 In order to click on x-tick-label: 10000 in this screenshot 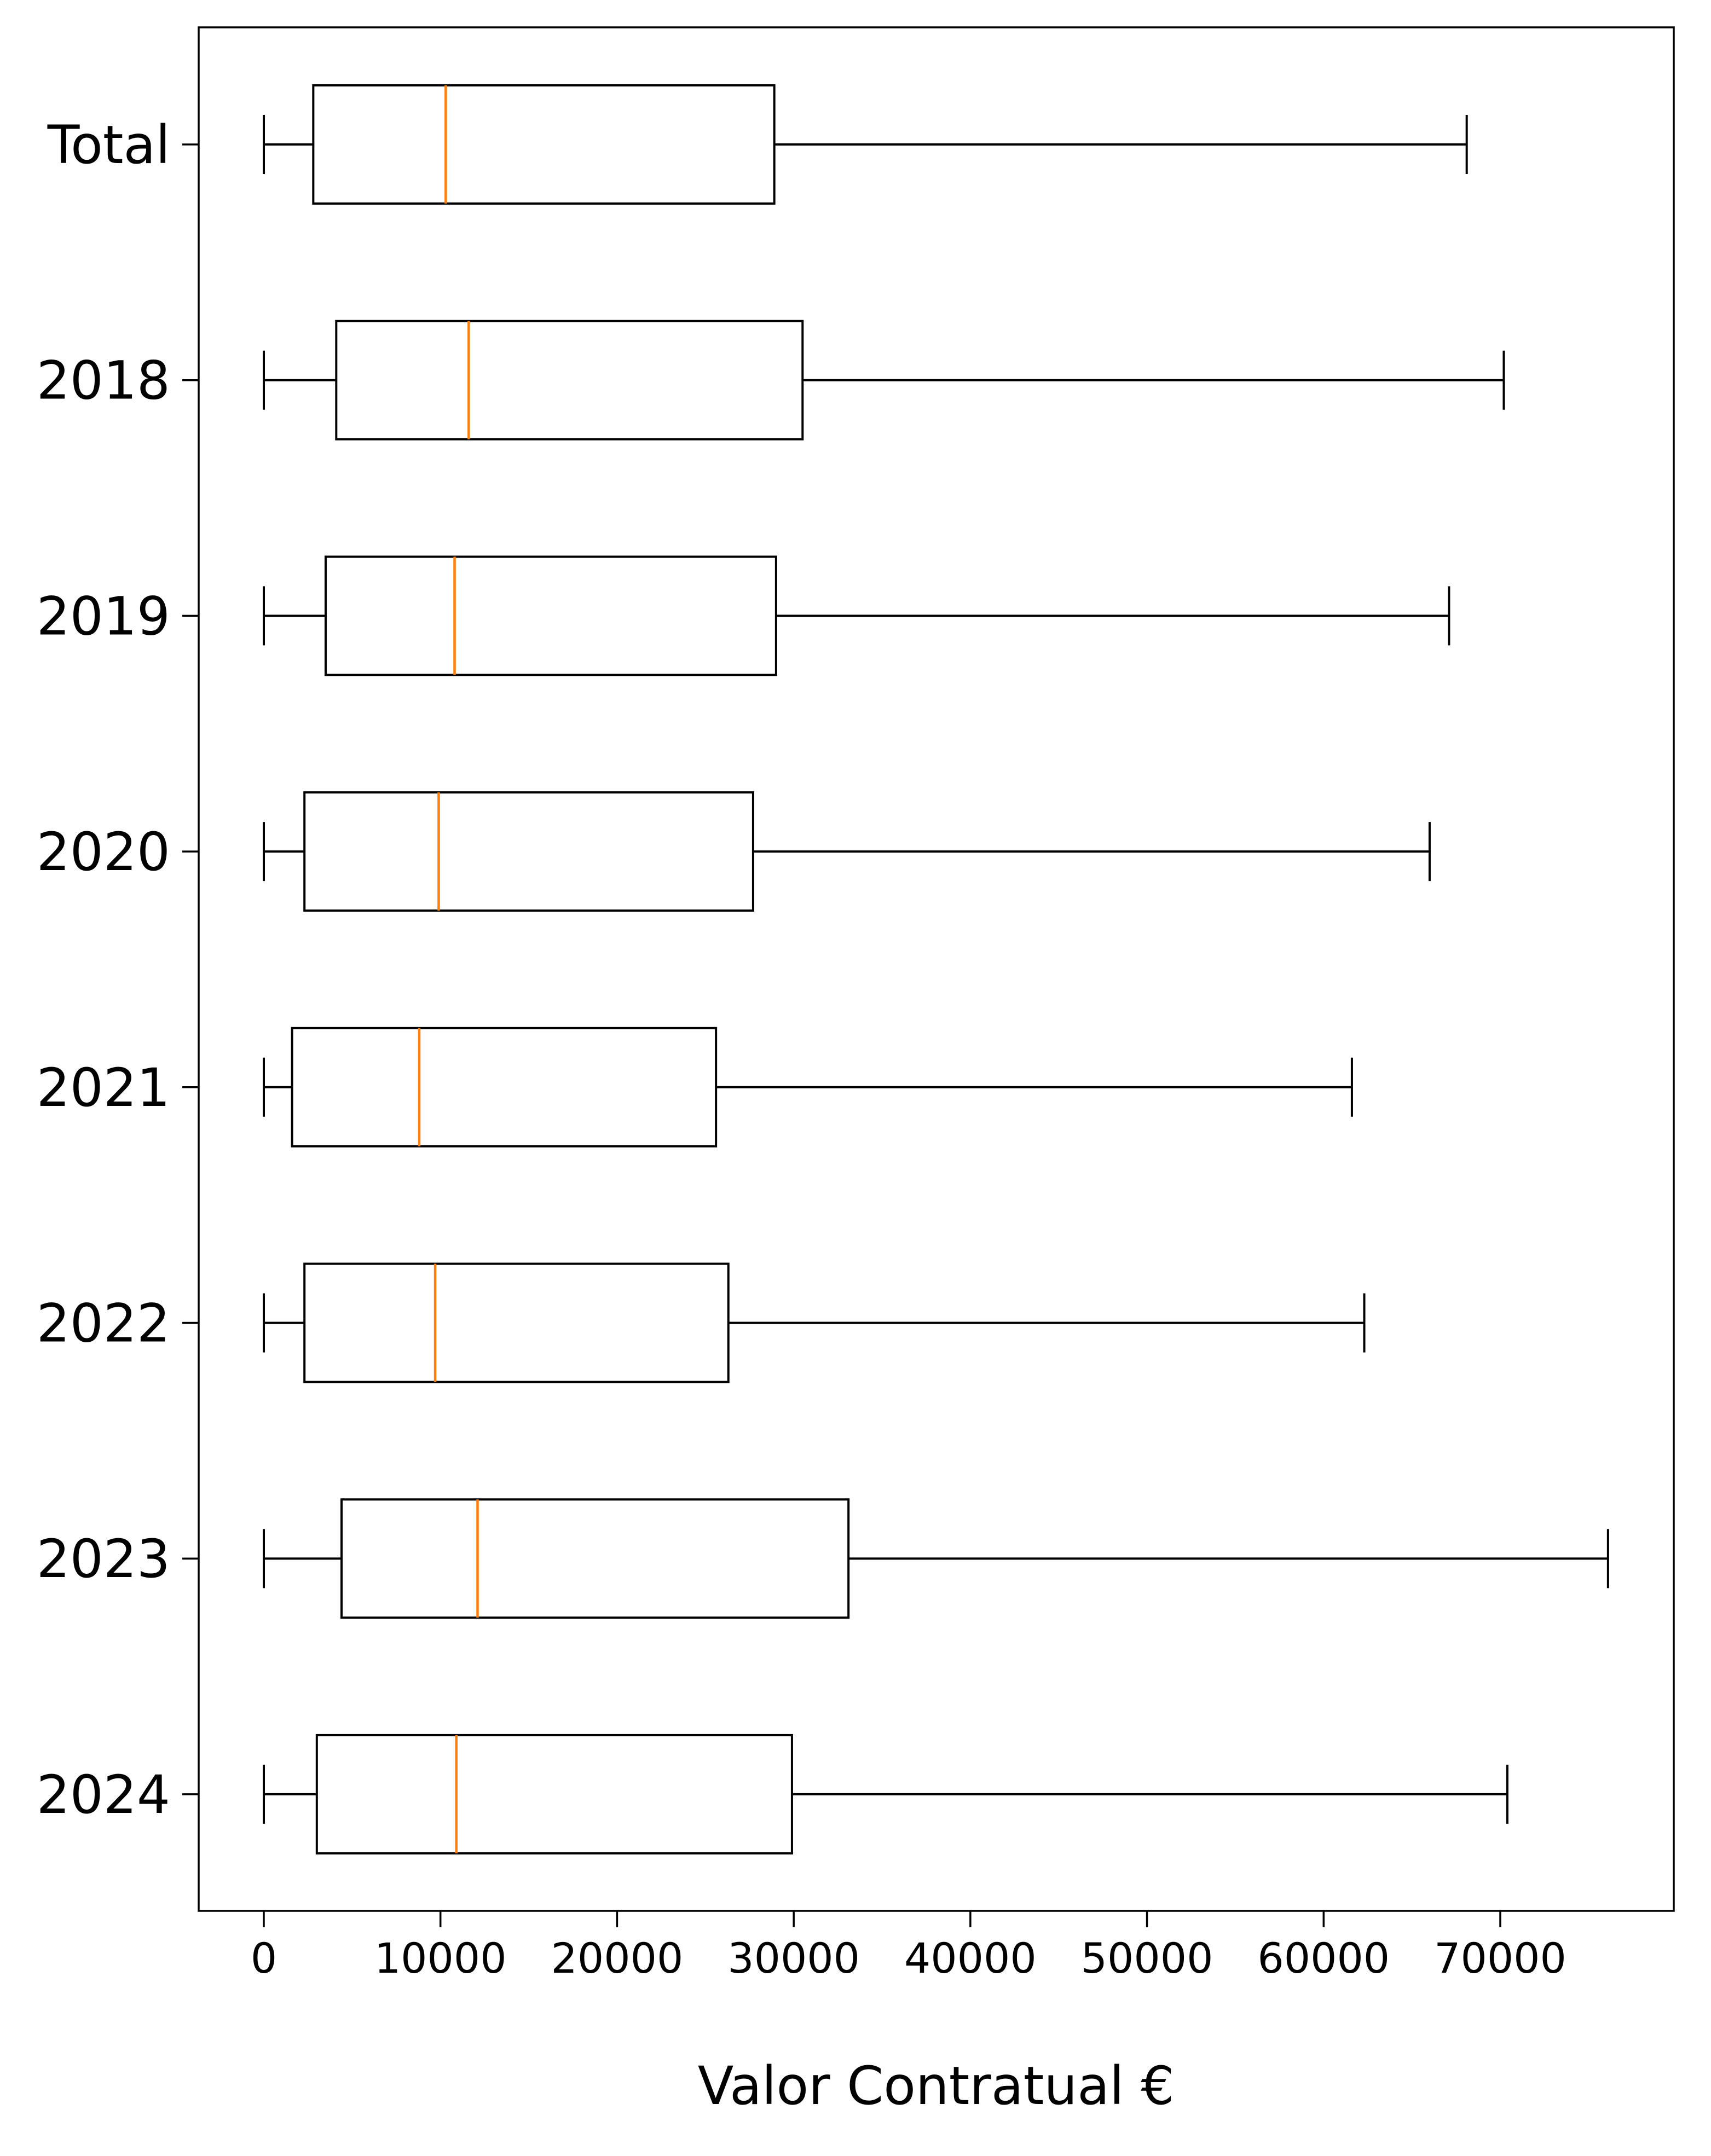, I will do `click(440, 1958)`.